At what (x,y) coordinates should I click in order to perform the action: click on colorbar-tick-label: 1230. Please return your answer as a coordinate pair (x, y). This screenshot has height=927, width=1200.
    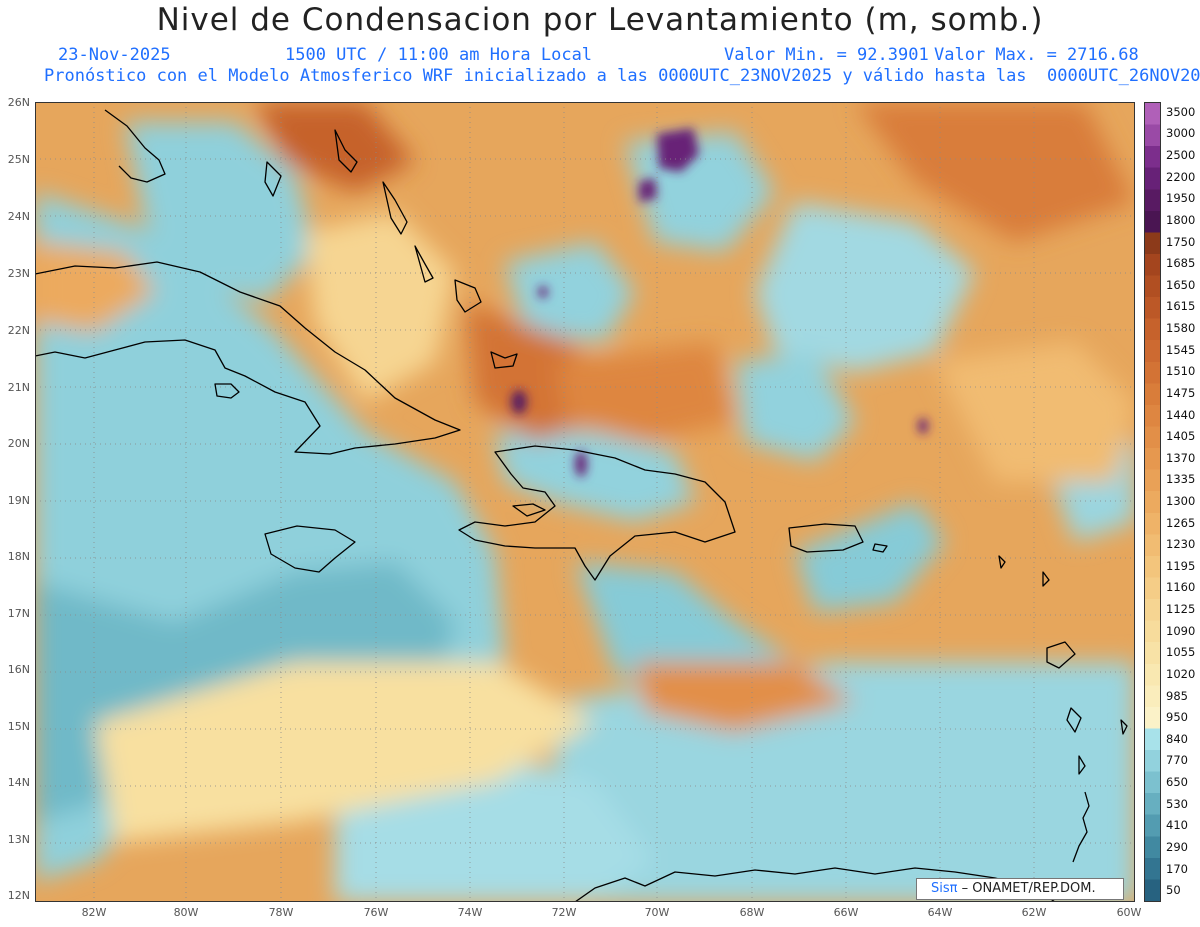
    Looking at the image, I should click on (1181, 544).